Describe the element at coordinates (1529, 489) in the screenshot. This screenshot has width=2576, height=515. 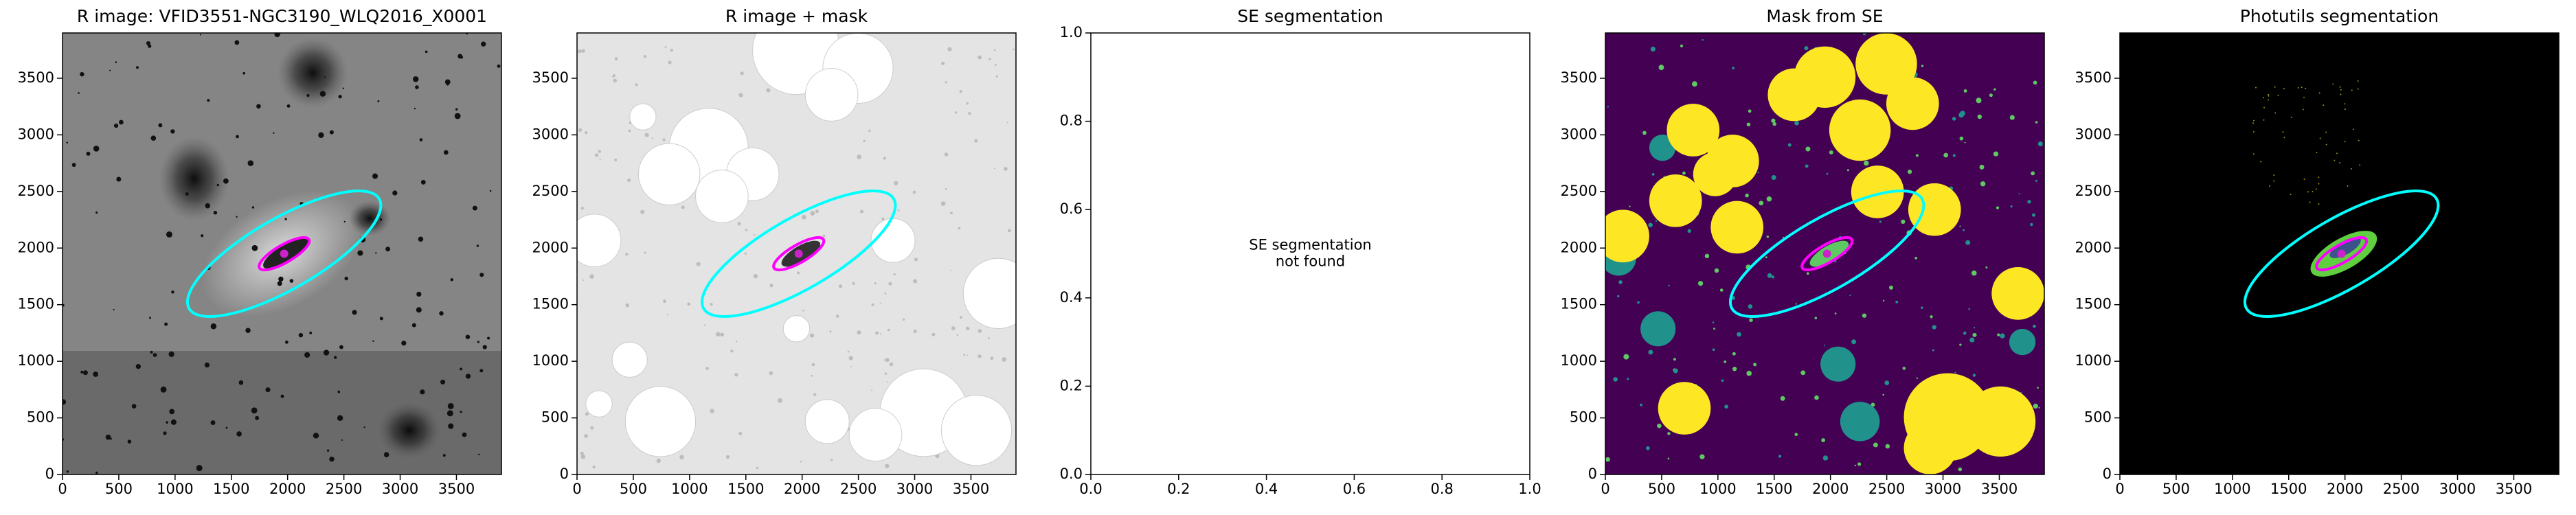
I see `x-tick-label: 1.0` at that location.